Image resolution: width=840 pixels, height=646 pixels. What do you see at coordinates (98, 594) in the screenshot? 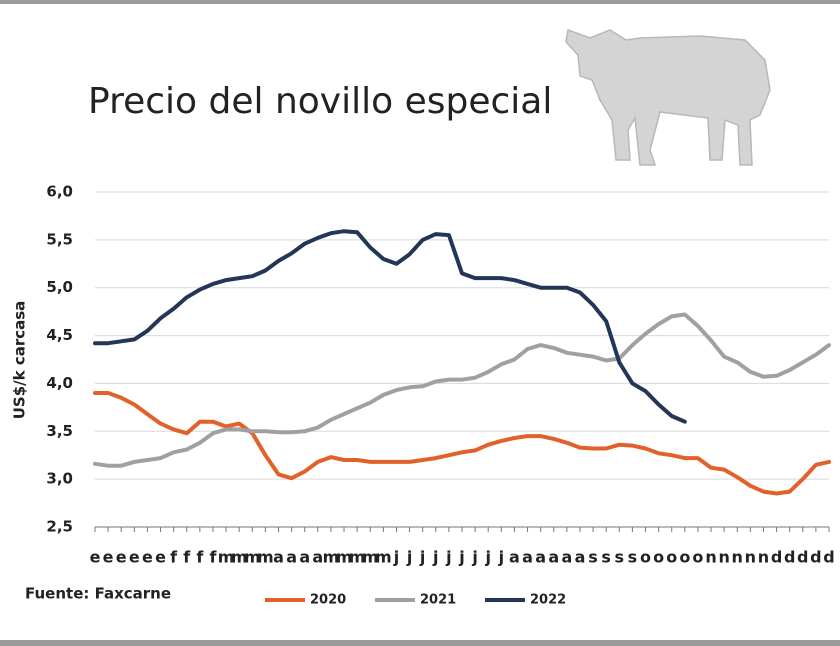
I see `source-note: Fuente: Faxcarne` at bounding box center [98, 594].